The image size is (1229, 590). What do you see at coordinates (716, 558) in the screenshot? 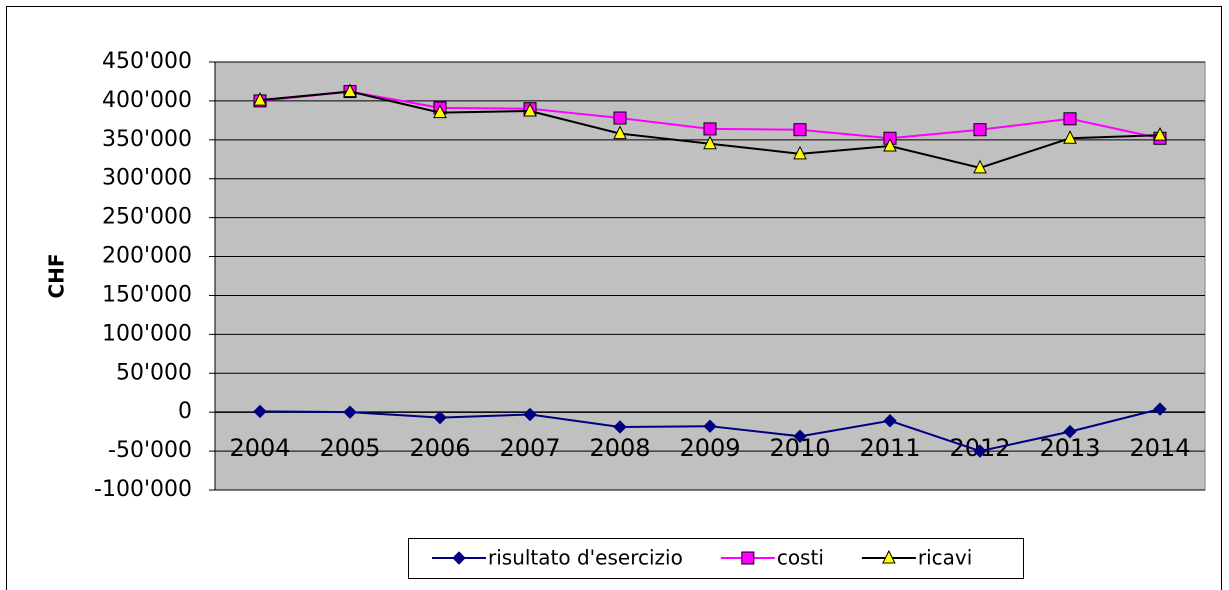
I see `legend` at bounding box center [716, 558].